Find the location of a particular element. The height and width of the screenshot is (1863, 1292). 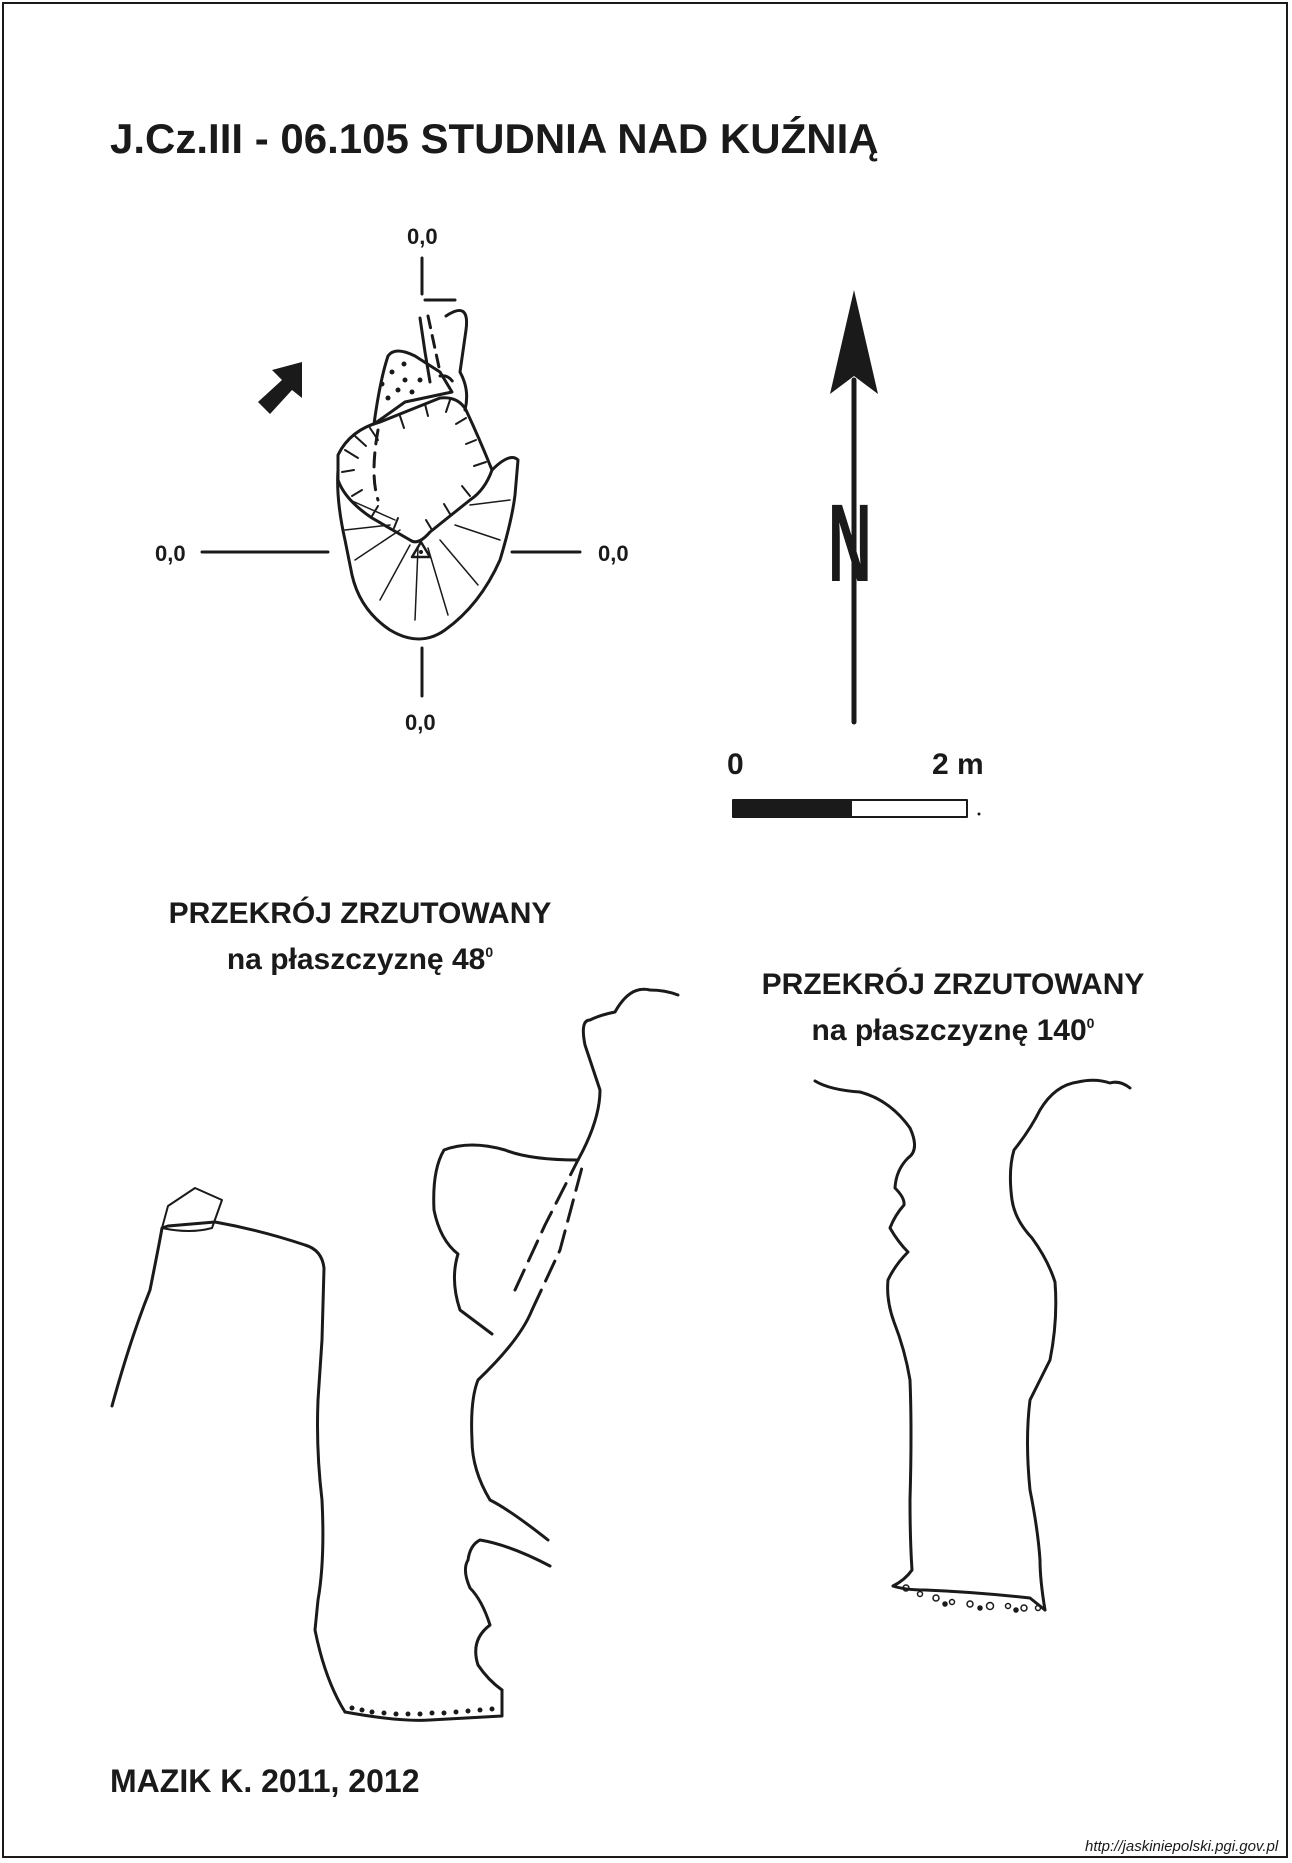

plan-dashed-passage is located at coordinates (434, 344).